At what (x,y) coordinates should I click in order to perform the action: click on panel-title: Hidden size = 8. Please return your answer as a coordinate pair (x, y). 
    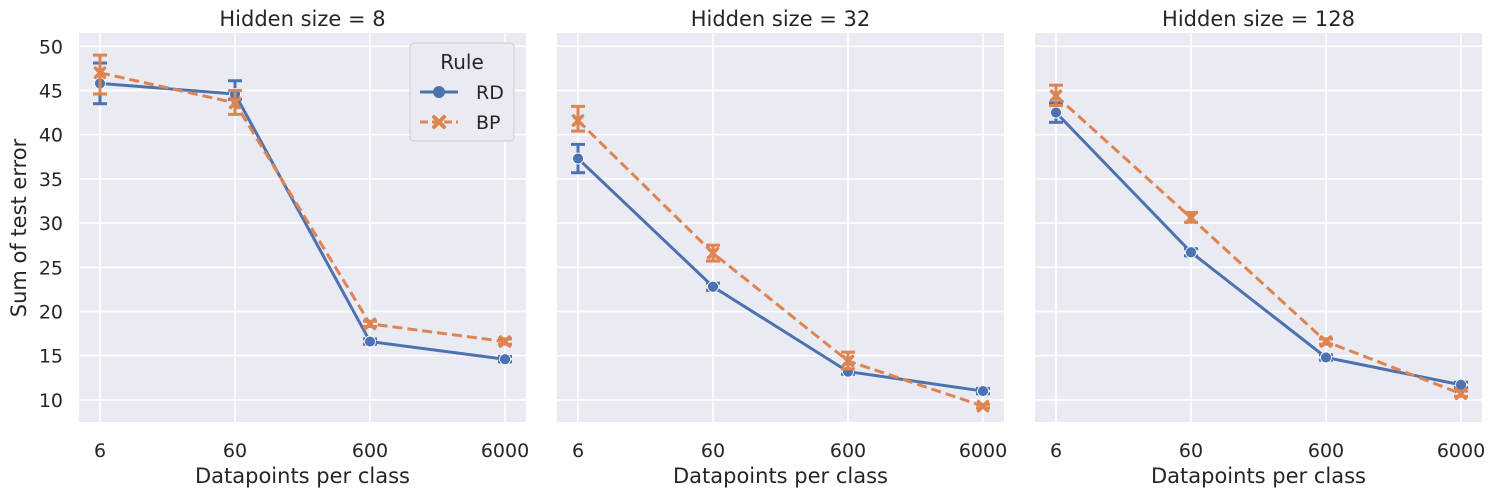
    Looking at the image, I should click on (302, 19).